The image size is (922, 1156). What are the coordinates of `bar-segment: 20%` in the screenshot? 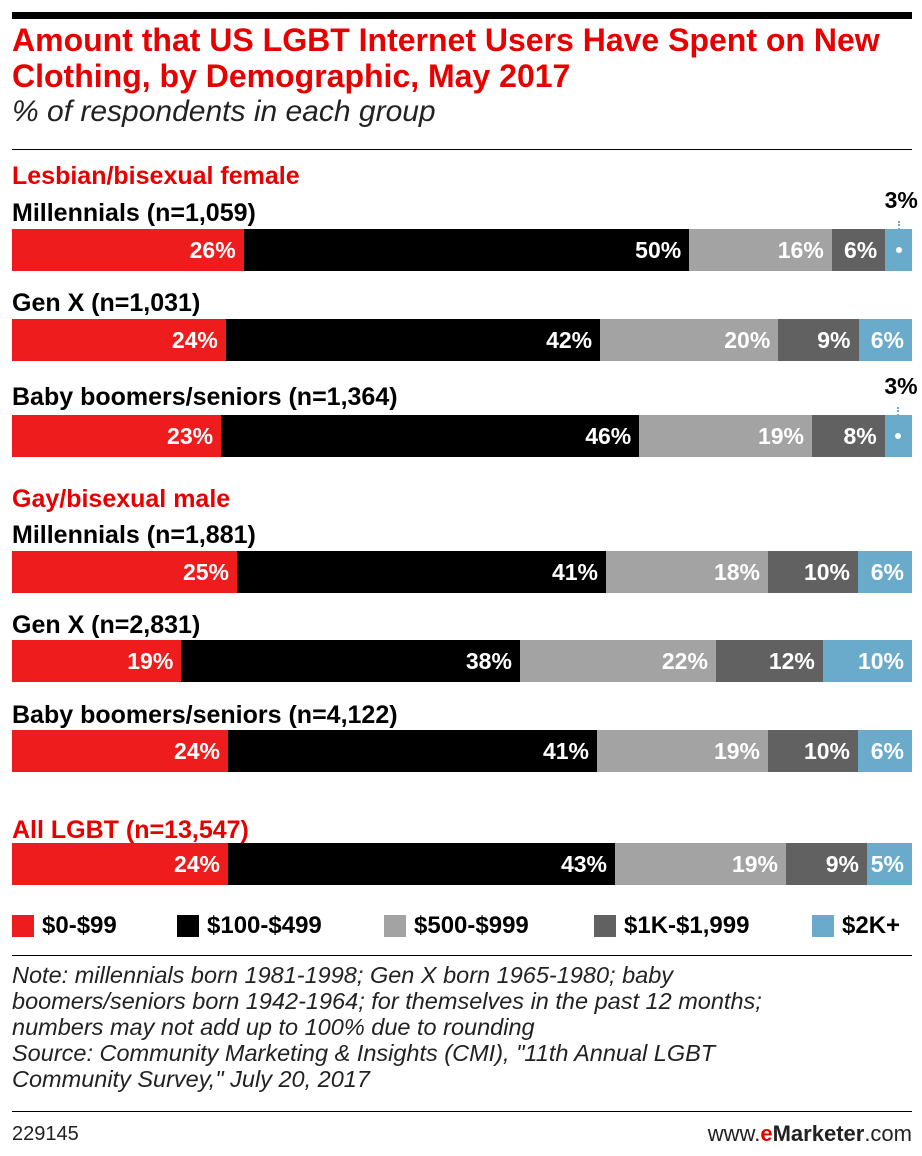 It's located at (689, 340).